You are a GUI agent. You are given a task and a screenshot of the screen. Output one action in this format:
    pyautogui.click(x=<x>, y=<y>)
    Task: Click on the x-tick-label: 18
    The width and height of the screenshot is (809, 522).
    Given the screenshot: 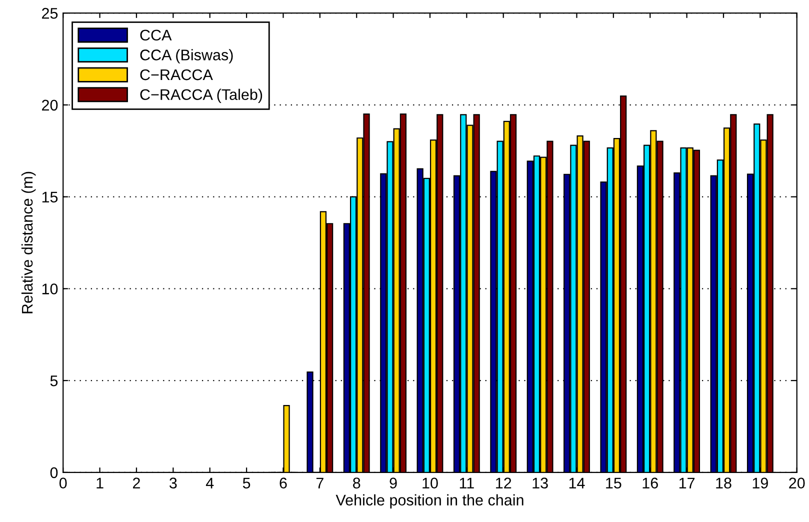 What is the action you would take?
    pyautogui.click(x=724, y=483)
    